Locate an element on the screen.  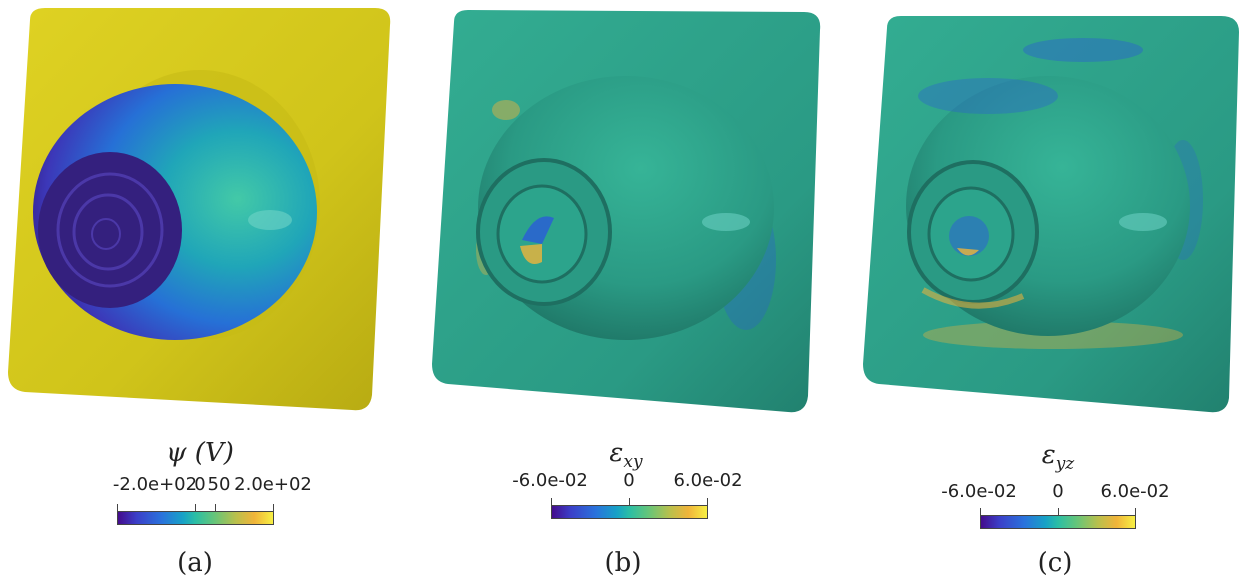
panel-label: (a) is located at coordinates (195, 563).